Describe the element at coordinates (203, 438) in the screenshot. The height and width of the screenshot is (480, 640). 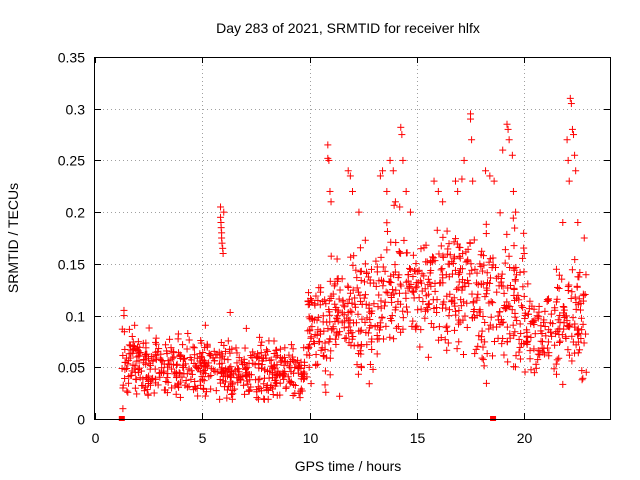
I see `x-tick-label: 5` at that location.